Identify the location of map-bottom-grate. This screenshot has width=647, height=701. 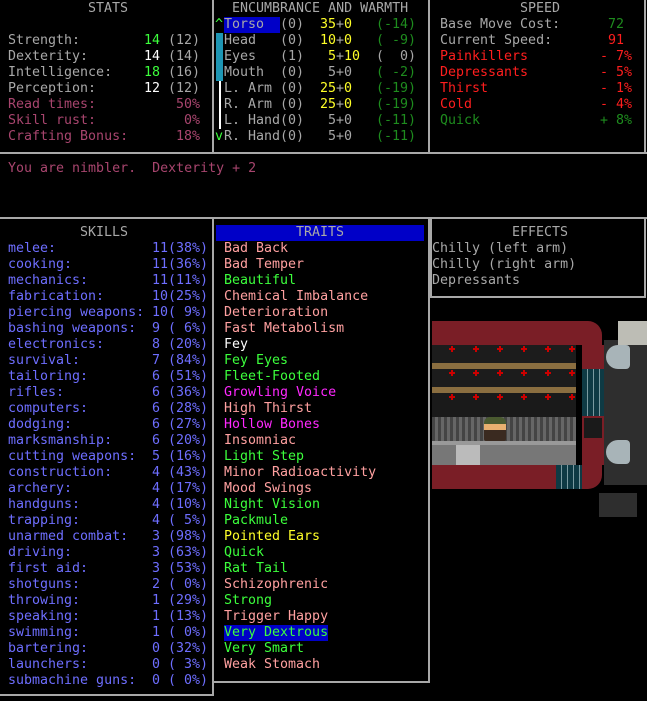
(569, 477).